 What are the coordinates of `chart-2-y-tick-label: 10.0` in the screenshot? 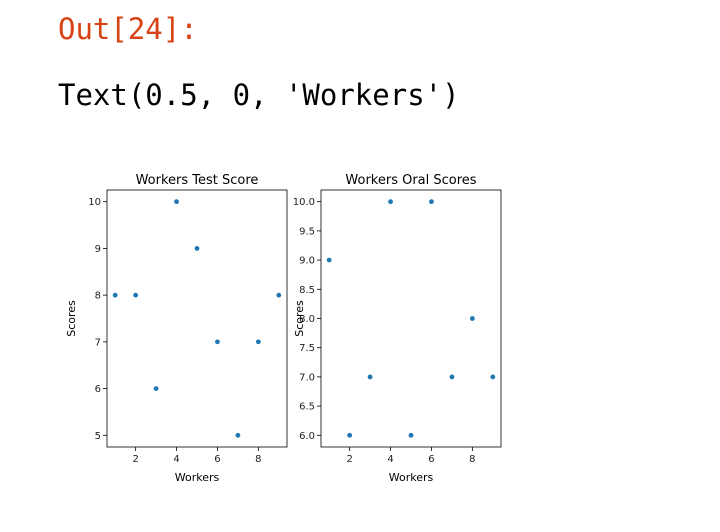 It's located at (304, 202).